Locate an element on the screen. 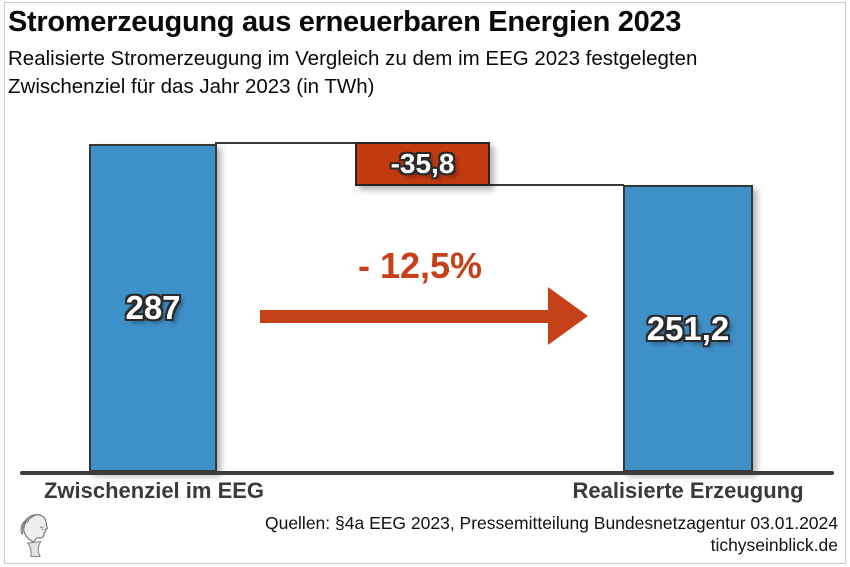 This screenshot has width=850, height=567. bar-target-value: 287 is located at coordinates (153, 308).